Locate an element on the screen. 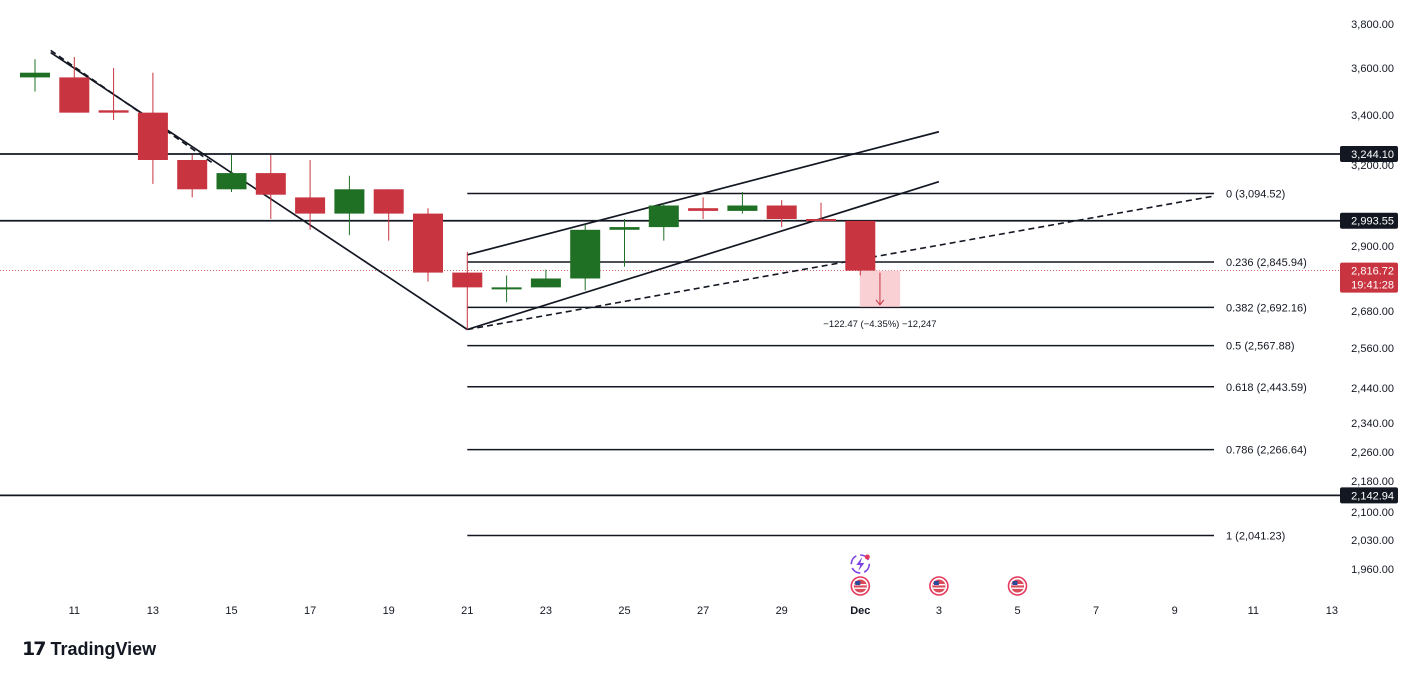 The image size is (1426, 676). time-tick-label: 7 is located at coordinates (1096, 611).